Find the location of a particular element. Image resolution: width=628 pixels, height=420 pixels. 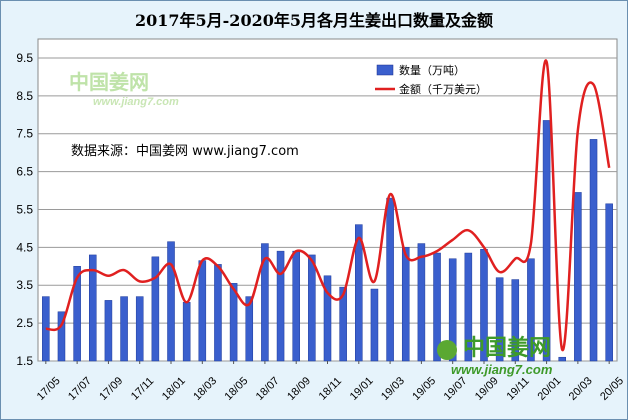

y-tick-label: 6.5 is located at coordinates (24, 172).